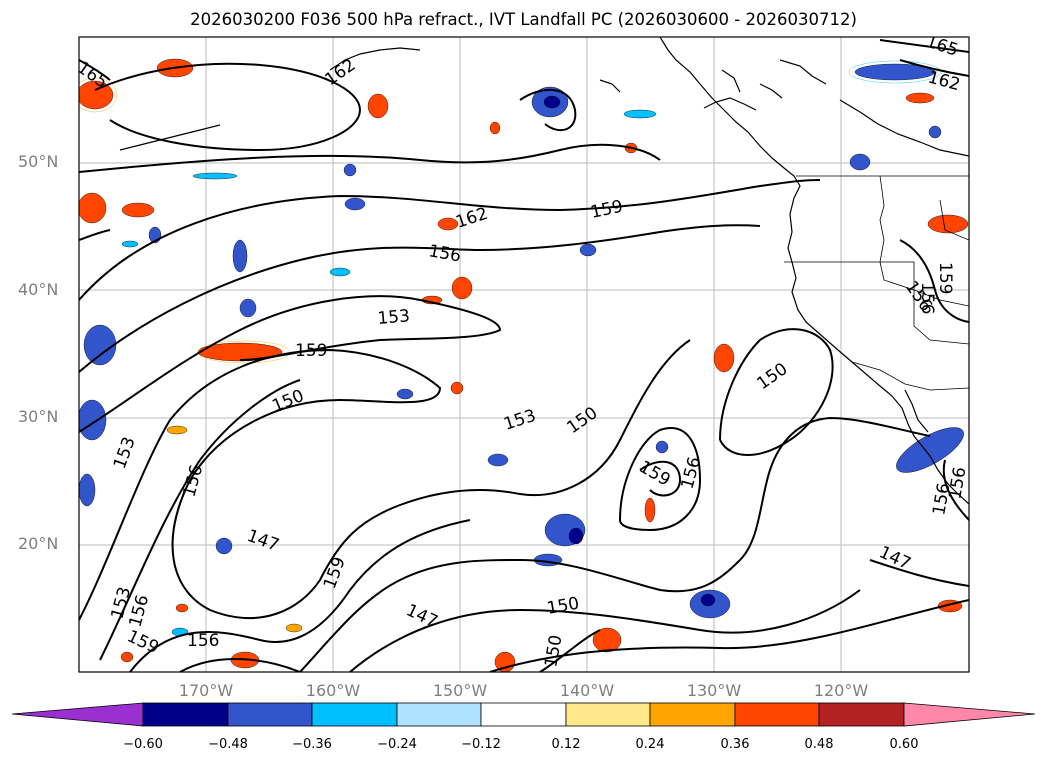 The image size is (1047, 765). What do you see at coordinates (735, 744) in the screenshot?
I see `colorbar-tick-label: 0.36` at bounding box center [735, 744].